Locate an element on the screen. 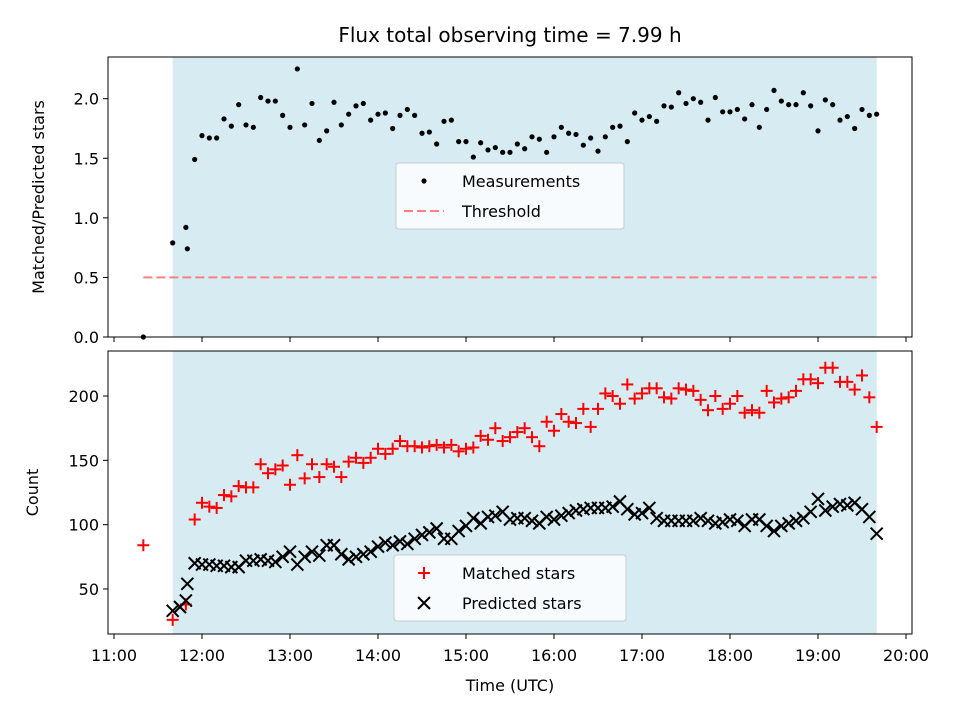 The width and height of the screenshot is (960, 720). legend-measurements-marker is located at coordinates (424, 181).